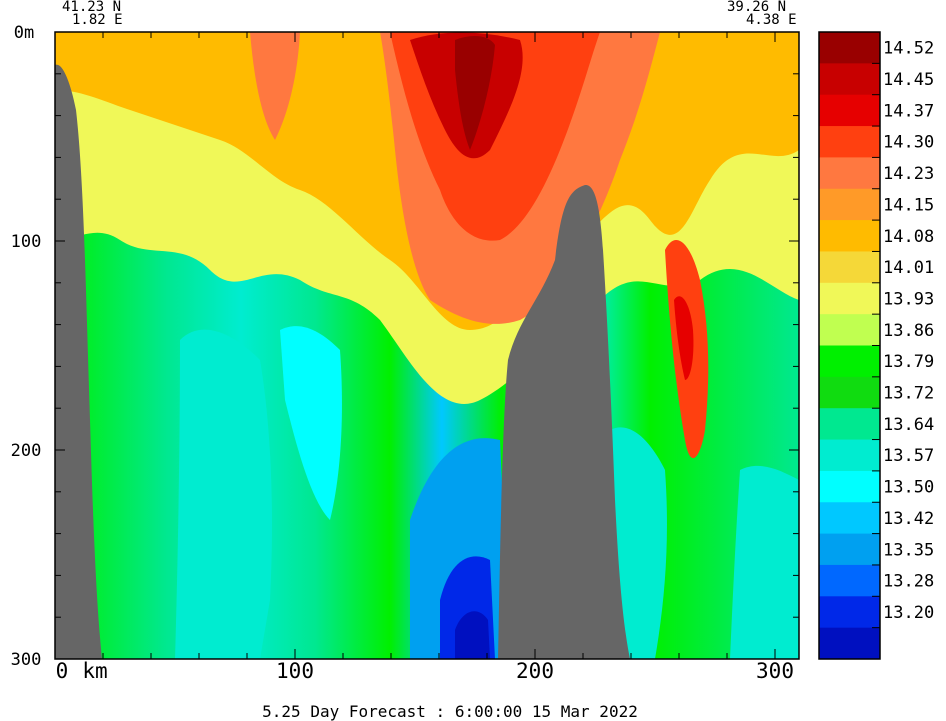  What do you see at coordinates (908, 394) in the screenshot?
I see `colorbar-label: 13.72` at bounding box center [908, 394].